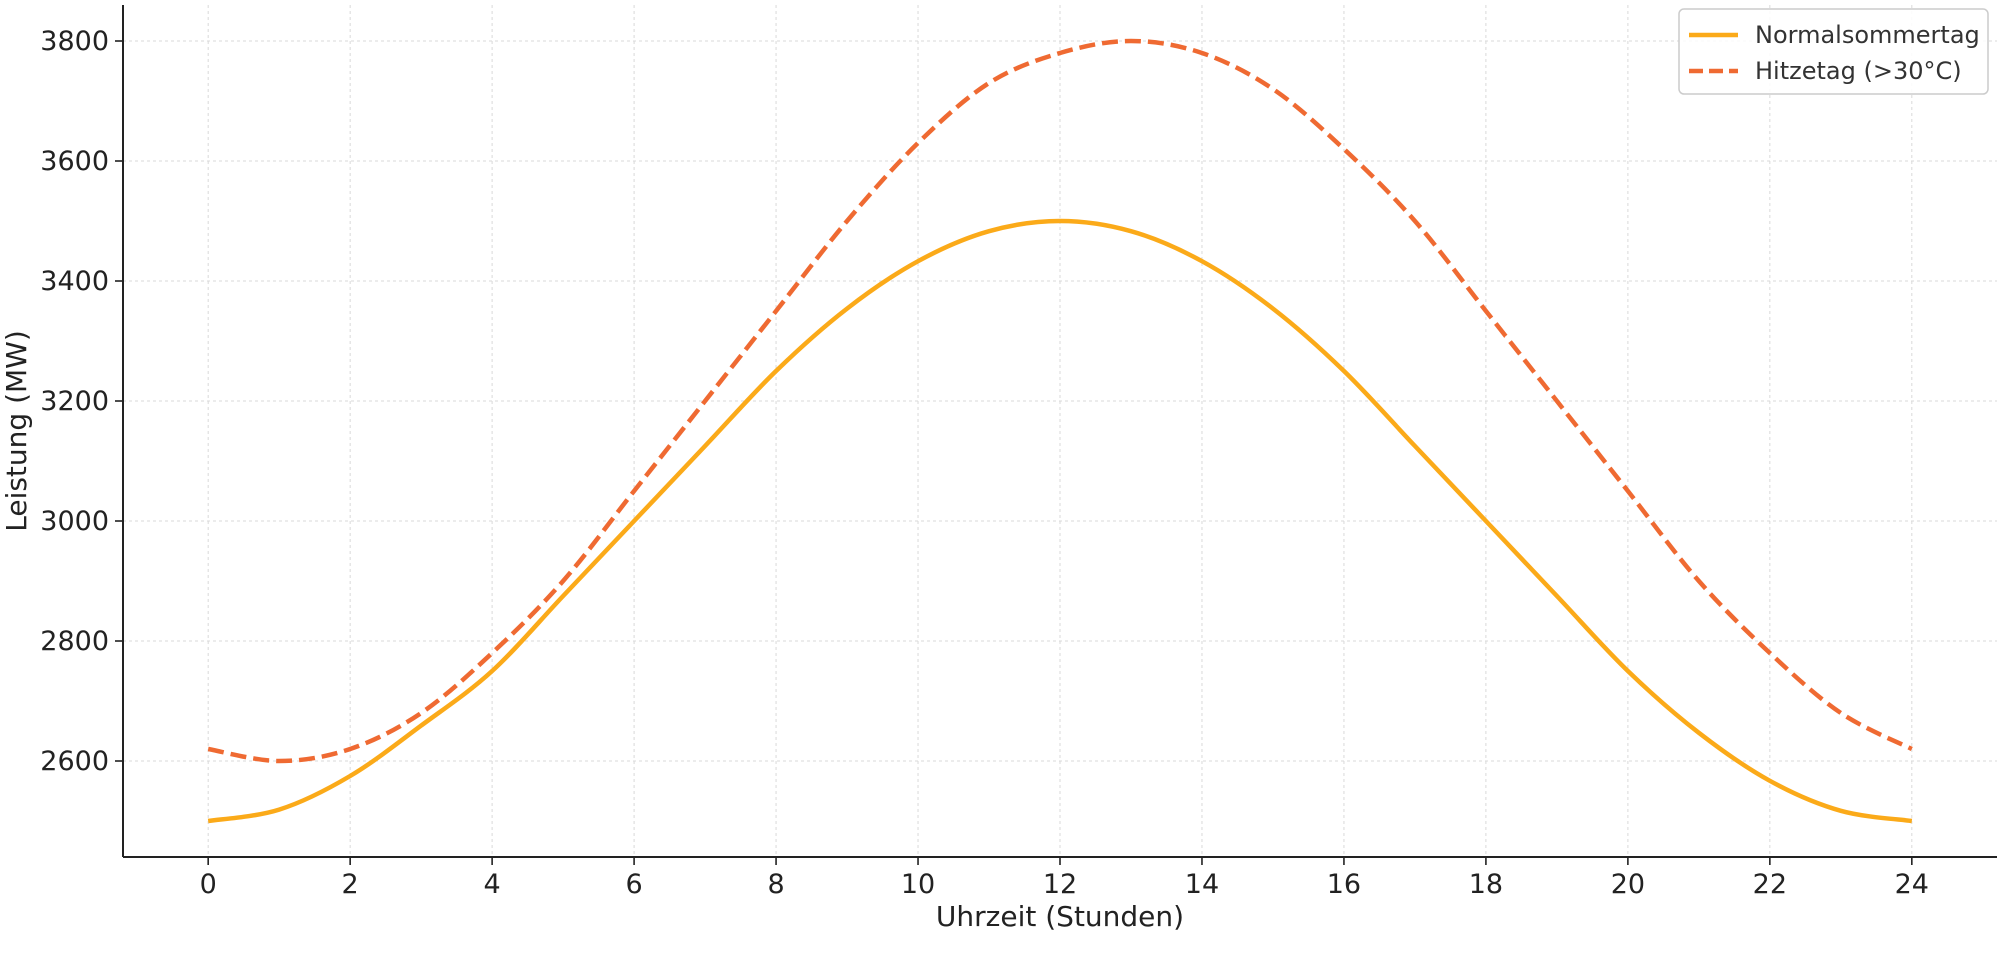  What do you see at coordinates (918, 884) in the screenshot?
I see `x-tick-label: 10` at bounding box center [918, 884].